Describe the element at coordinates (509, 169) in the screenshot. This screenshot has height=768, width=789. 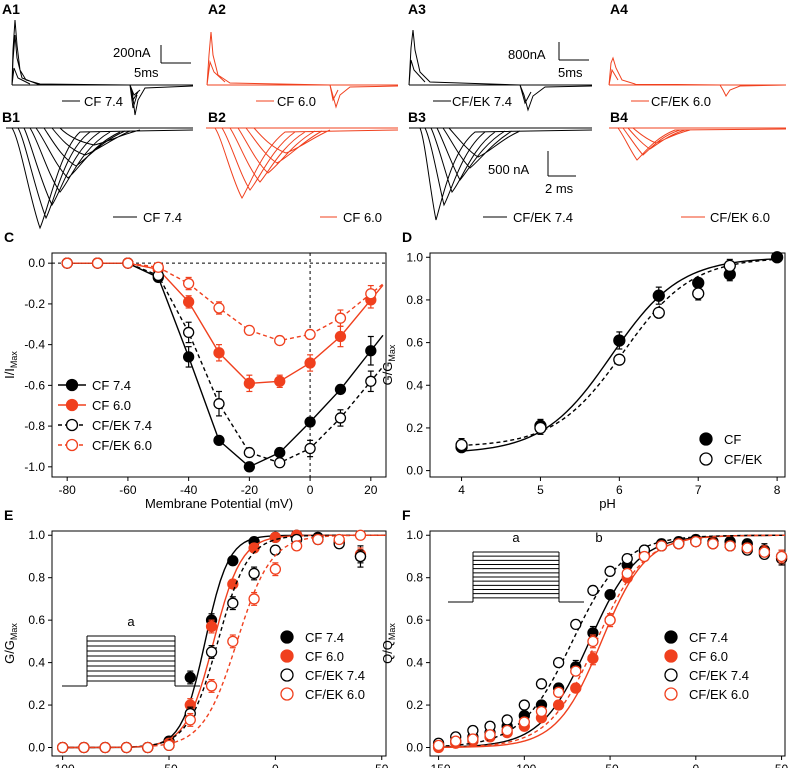
I see `scale-current-B3: 500 nA` at that location.